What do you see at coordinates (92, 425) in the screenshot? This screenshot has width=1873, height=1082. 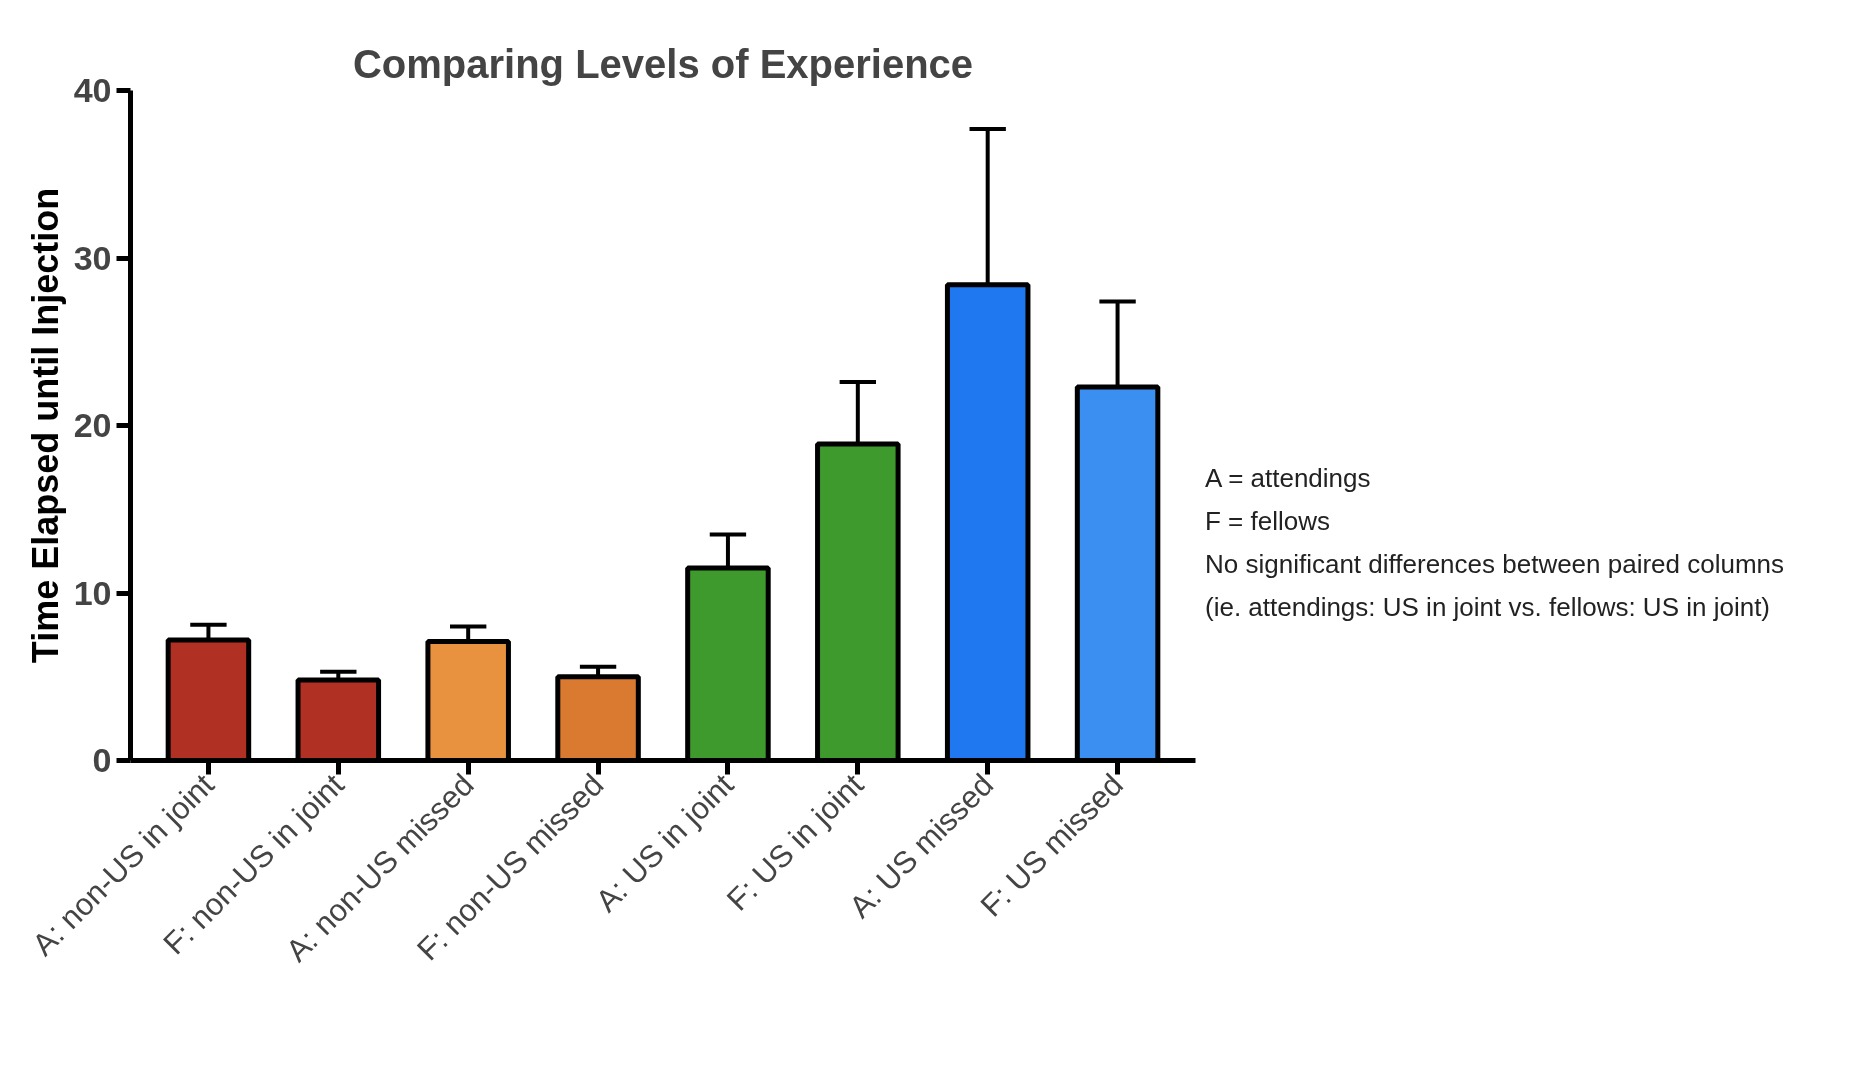 I see `y-tick-label: 20` at bounding box center [92, 425].